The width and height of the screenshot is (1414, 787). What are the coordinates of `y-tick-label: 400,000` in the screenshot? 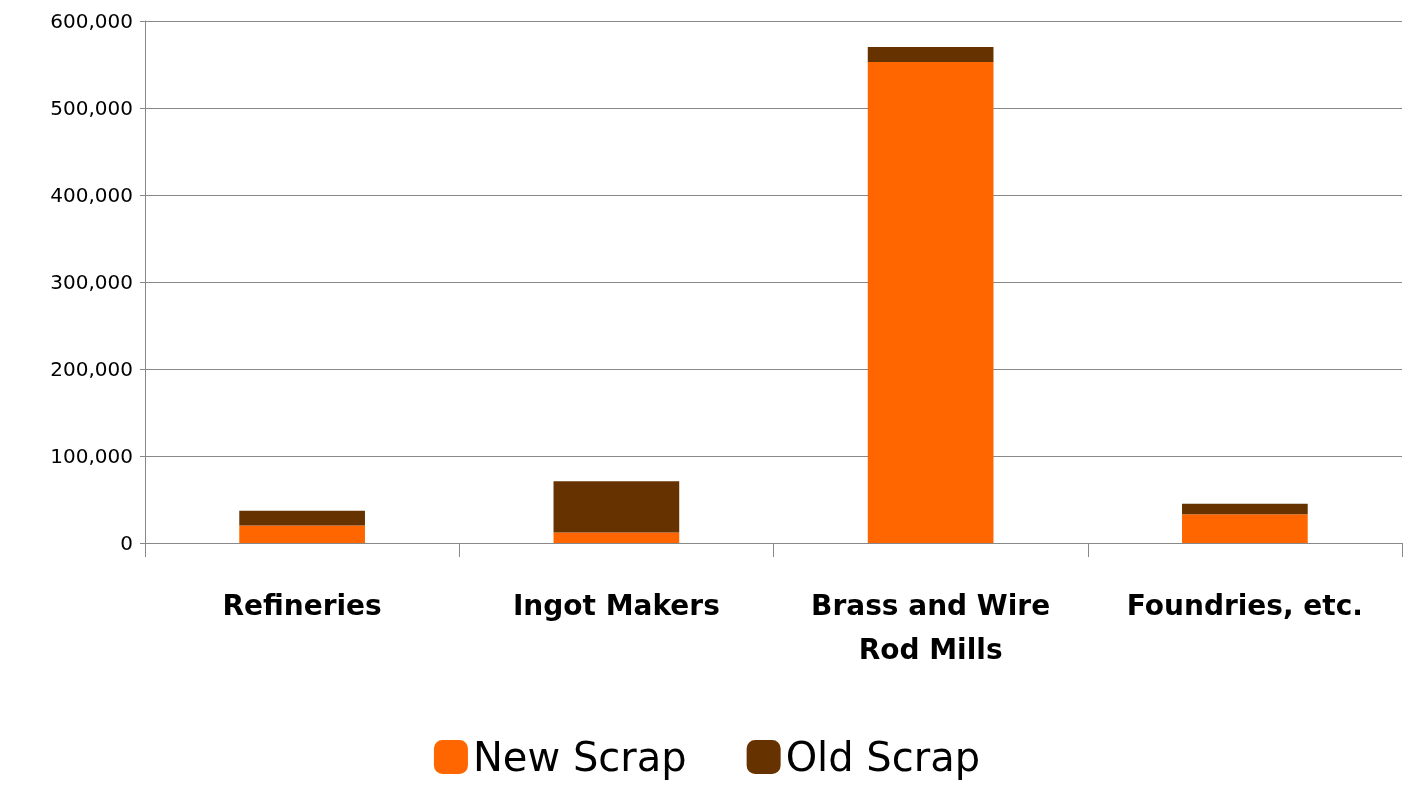 It's located at (91, 195).